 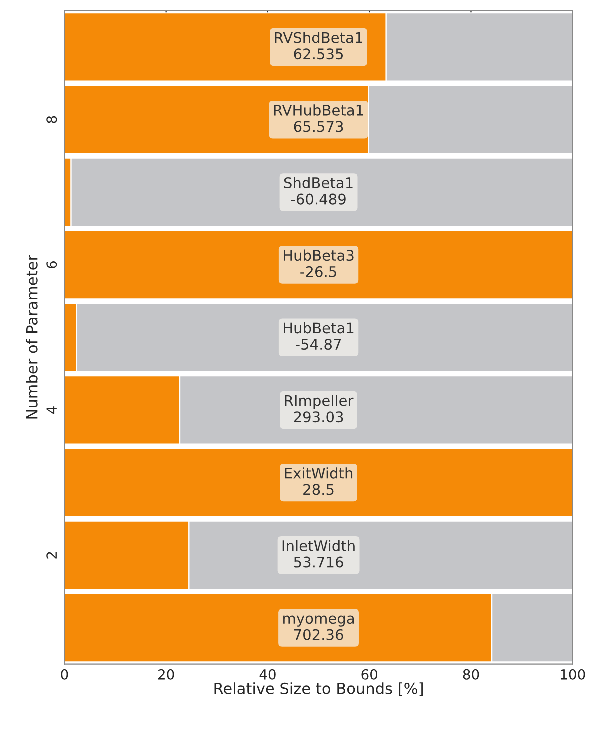 I want to click on data-label: RVShdBeta1 62.535, so click(x=318, y=46).